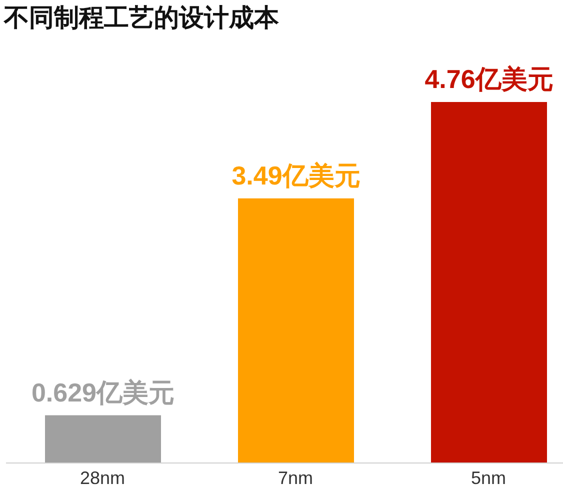  What do you see at coordinates (141, 18) in the screenshot?
I see `chart-title: 不同制程工艺的设计成本` at bounding box center [141, 18].